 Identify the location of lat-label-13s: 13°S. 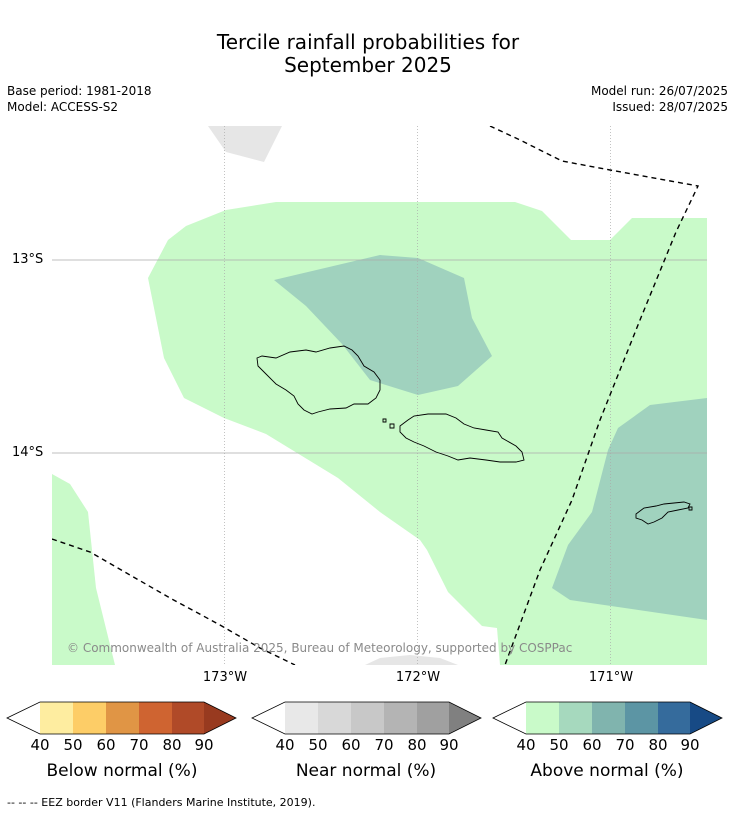
(28, 259).